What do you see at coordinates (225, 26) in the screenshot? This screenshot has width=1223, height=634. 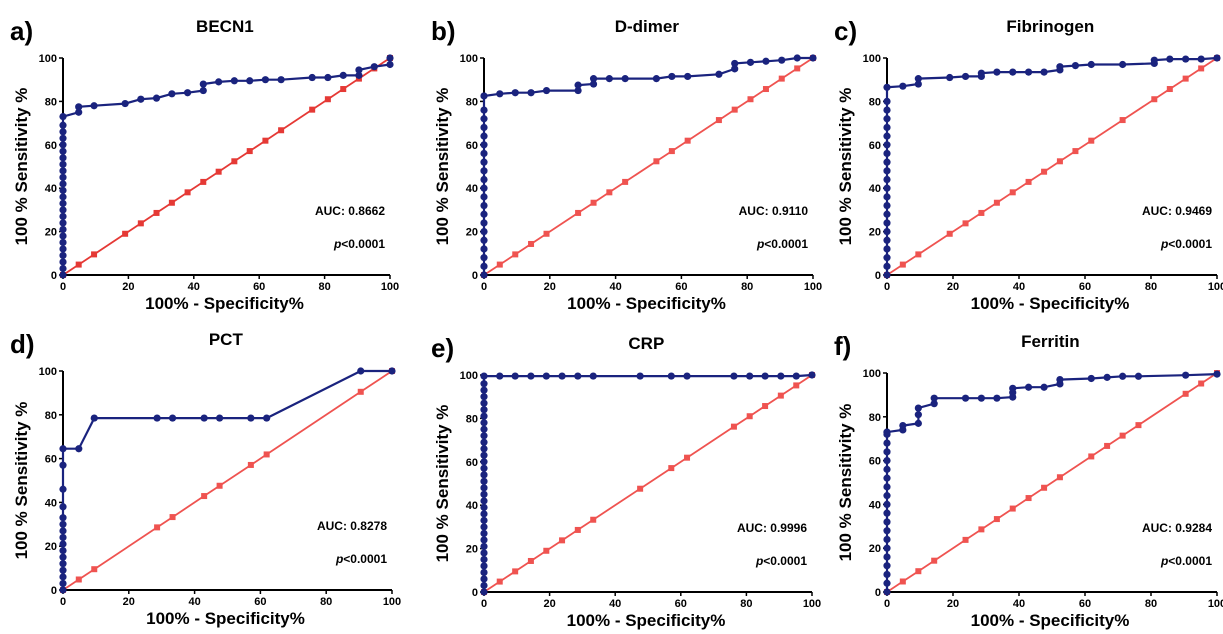 I see `chart-title: BECN1` at bounding box center [225, 26].